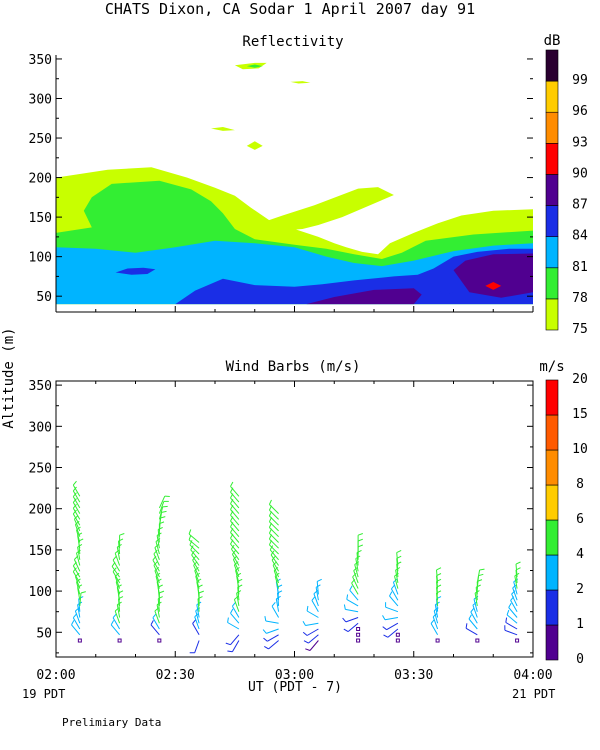  What do you see at coordinates (580, 589) in the screenshot?
I see `wind-colorbar-tick-label: 2` at bounding box center [580, 589].